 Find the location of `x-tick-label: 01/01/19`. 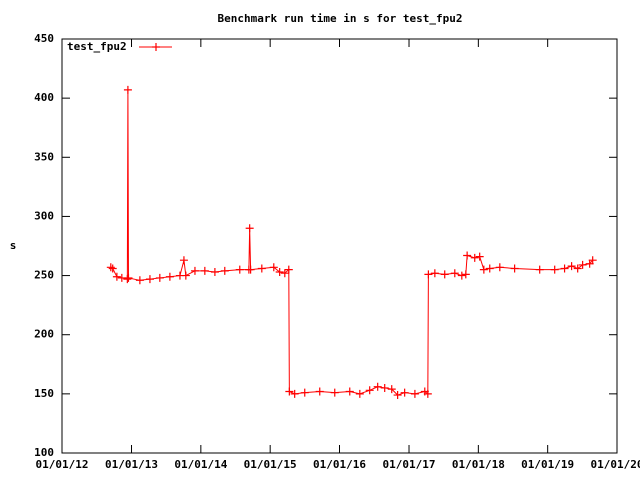

x-tick-label: 01/01/19 is located at coordinates (547, 464).